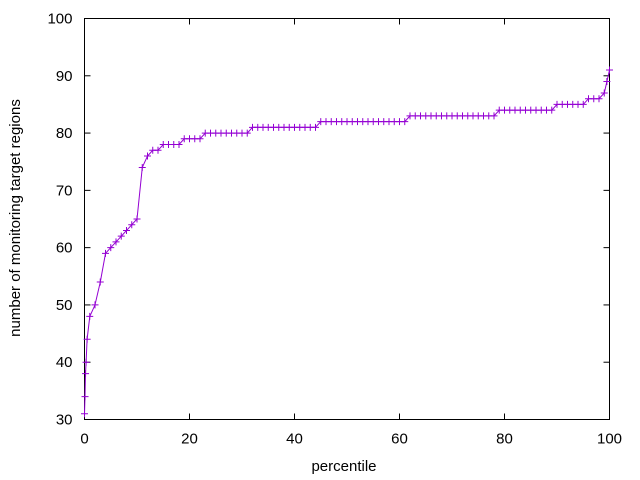 The image size is (640, 480). What do you see at coordinates (64, 420) in the screenshot?
I see `y-tick-label: 30` at bounding box center [64, 420].